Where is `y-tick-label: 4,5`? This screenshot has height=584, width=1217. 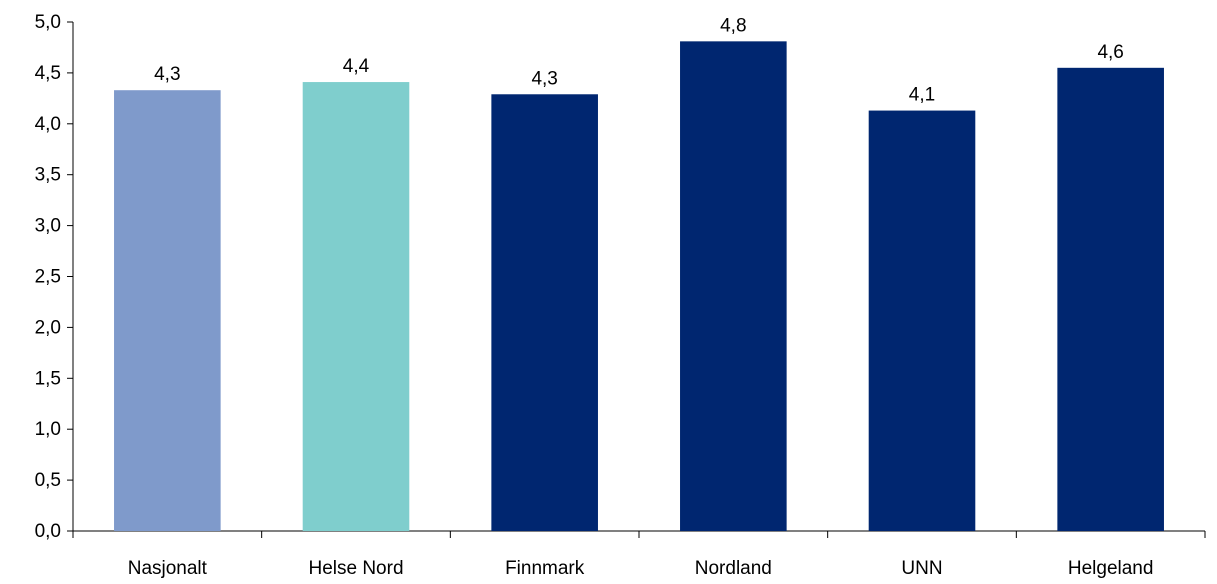 y-tick-label: 4,5 is located at coordinates (48, 73).